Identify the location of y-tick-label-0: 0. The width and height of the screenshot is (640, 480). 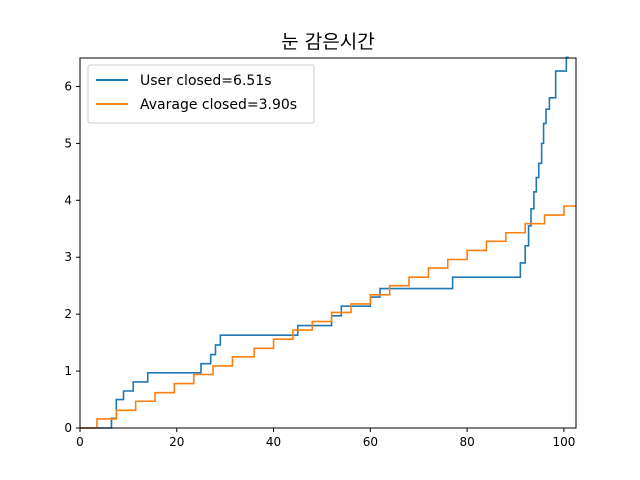
(68, 428).